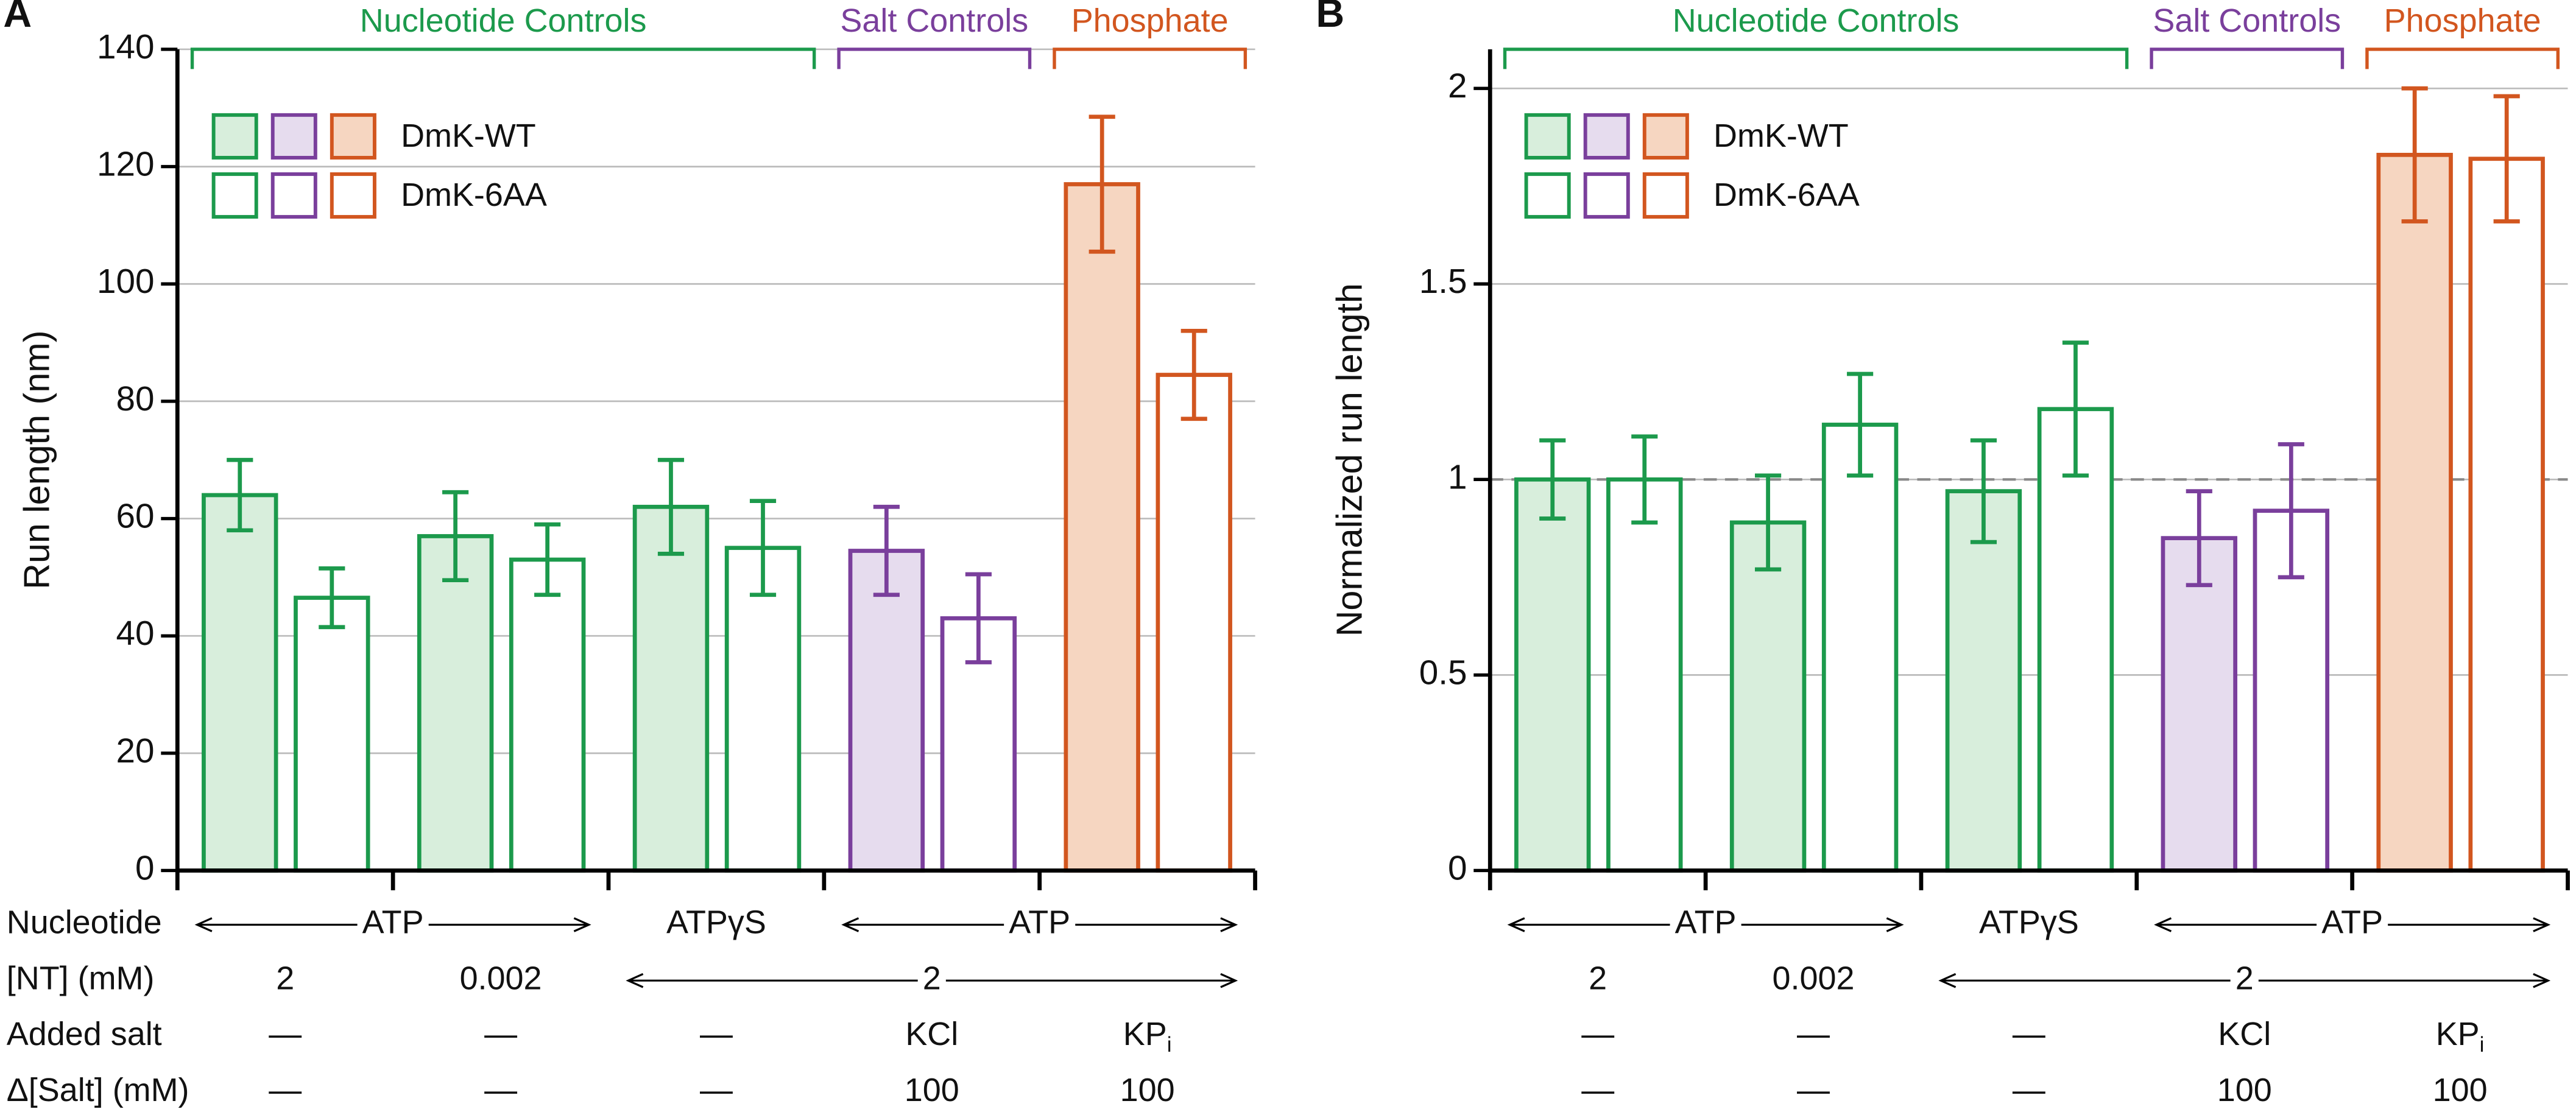  What do you see at coordinates (1349, 459) in the screenshot?
I see `y-axis-label: Normalized run length` at bounding box center [1349, 459].